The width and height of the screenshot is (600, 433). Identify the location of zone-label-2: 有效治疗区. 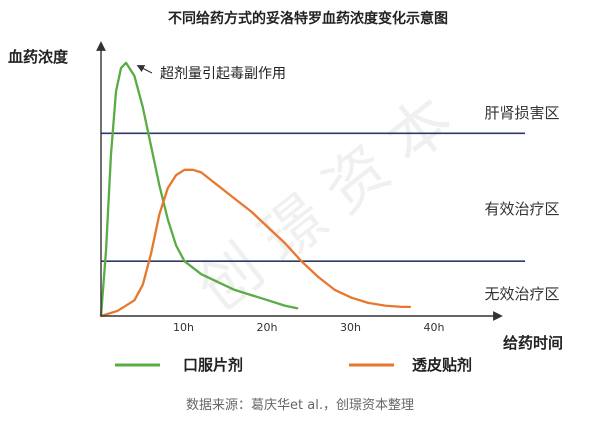
(521, 209).